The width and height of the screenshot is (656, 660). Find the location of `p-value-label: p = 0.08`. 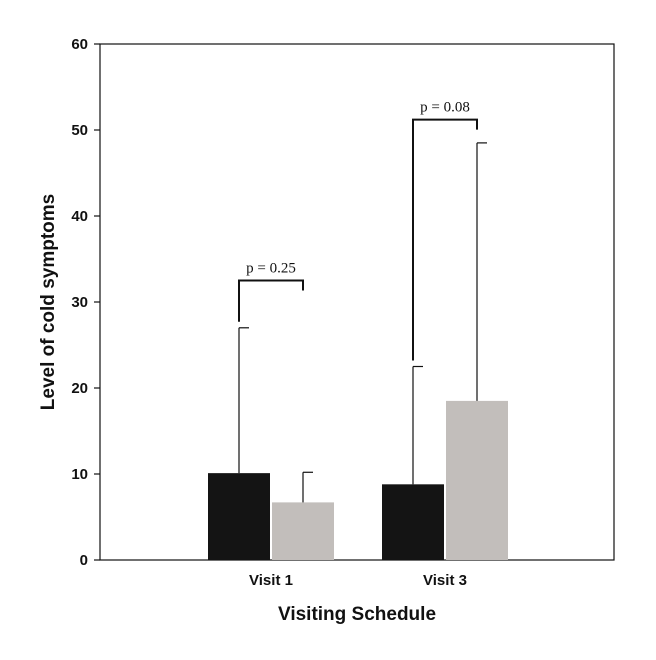

p-value-label: p = 0.08 is located at coordinates (445, 108).